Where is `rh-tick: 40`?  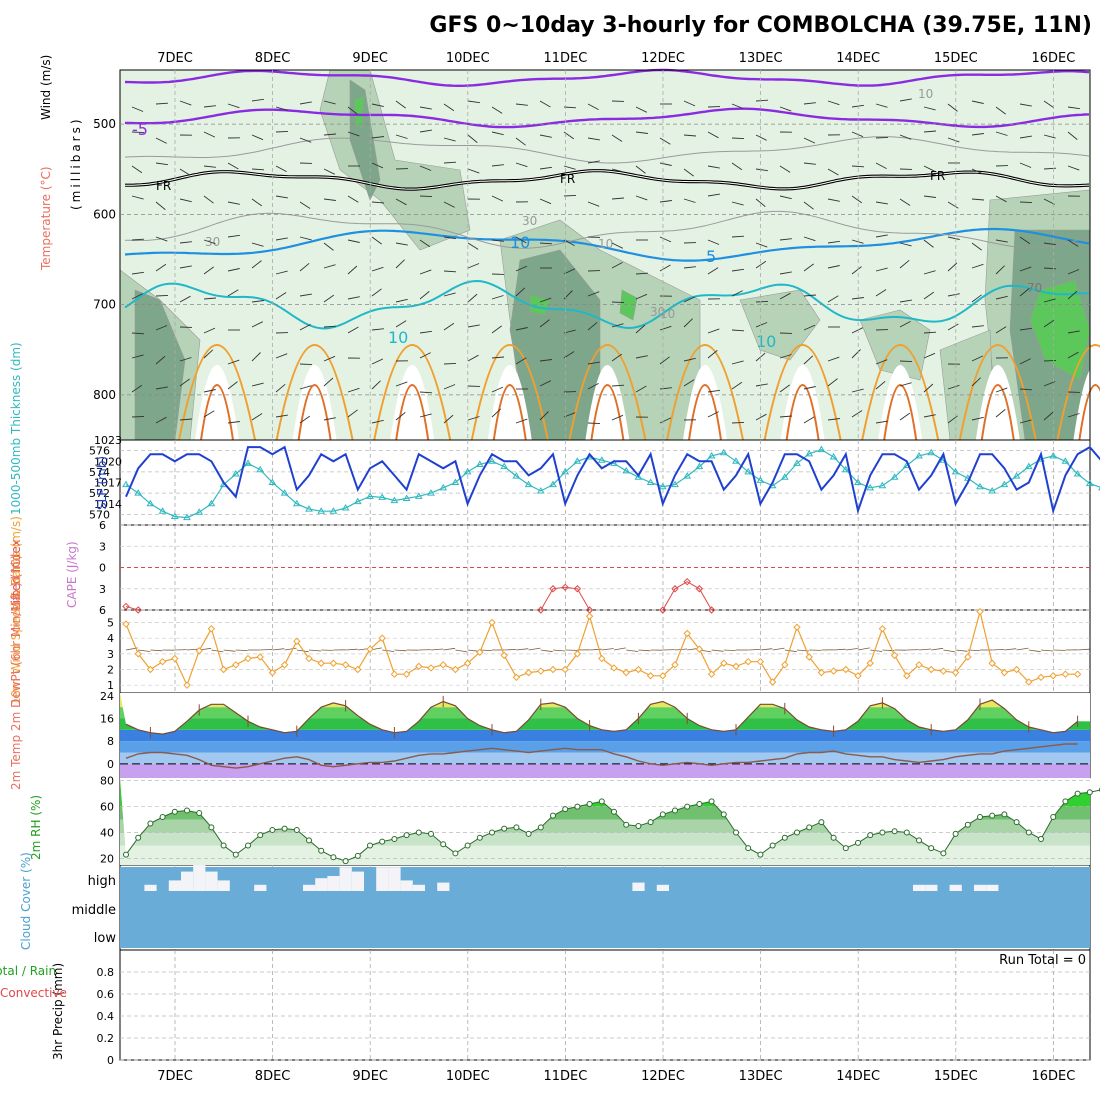 rh-tick: 40 is located at coordinates (107, 833).